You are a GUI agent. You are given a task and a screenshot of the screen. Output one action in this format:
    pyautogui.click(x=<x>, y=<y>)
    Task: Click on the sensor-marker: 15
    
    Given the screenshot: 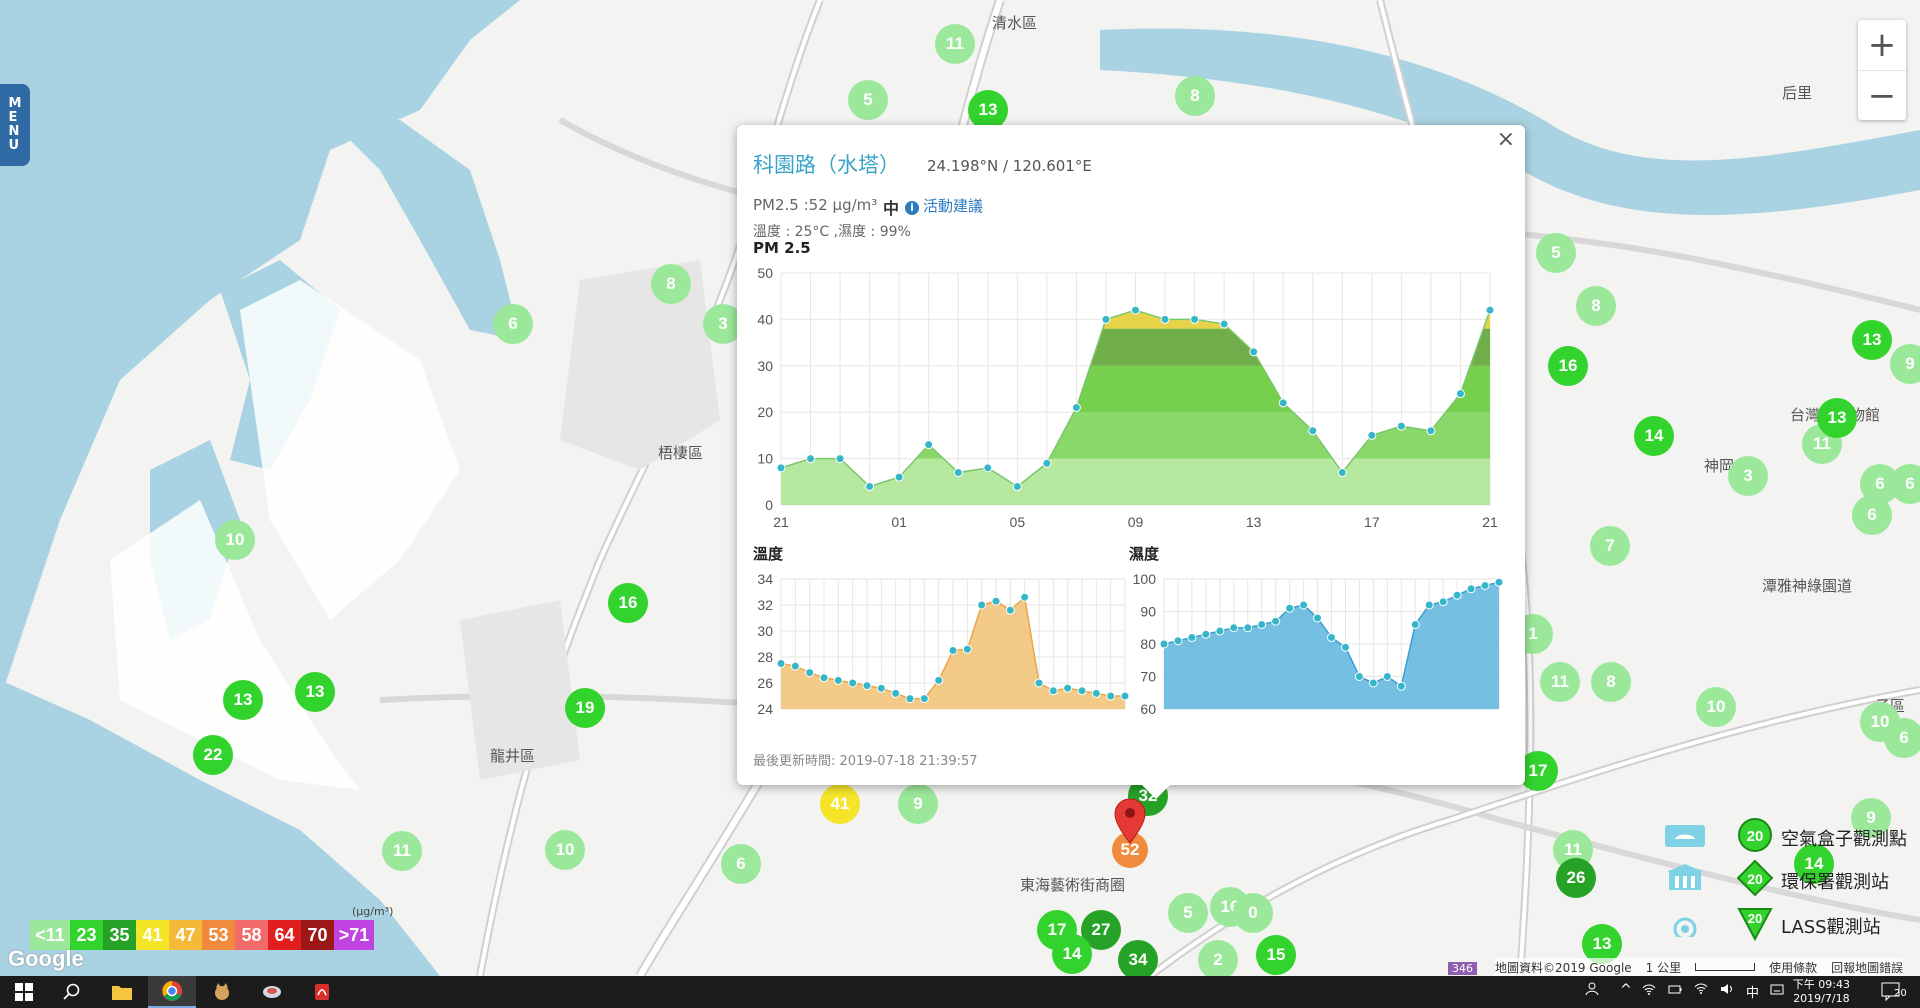 What is the action you would take?
    pyautogui.click(x=1276, y=955)
    